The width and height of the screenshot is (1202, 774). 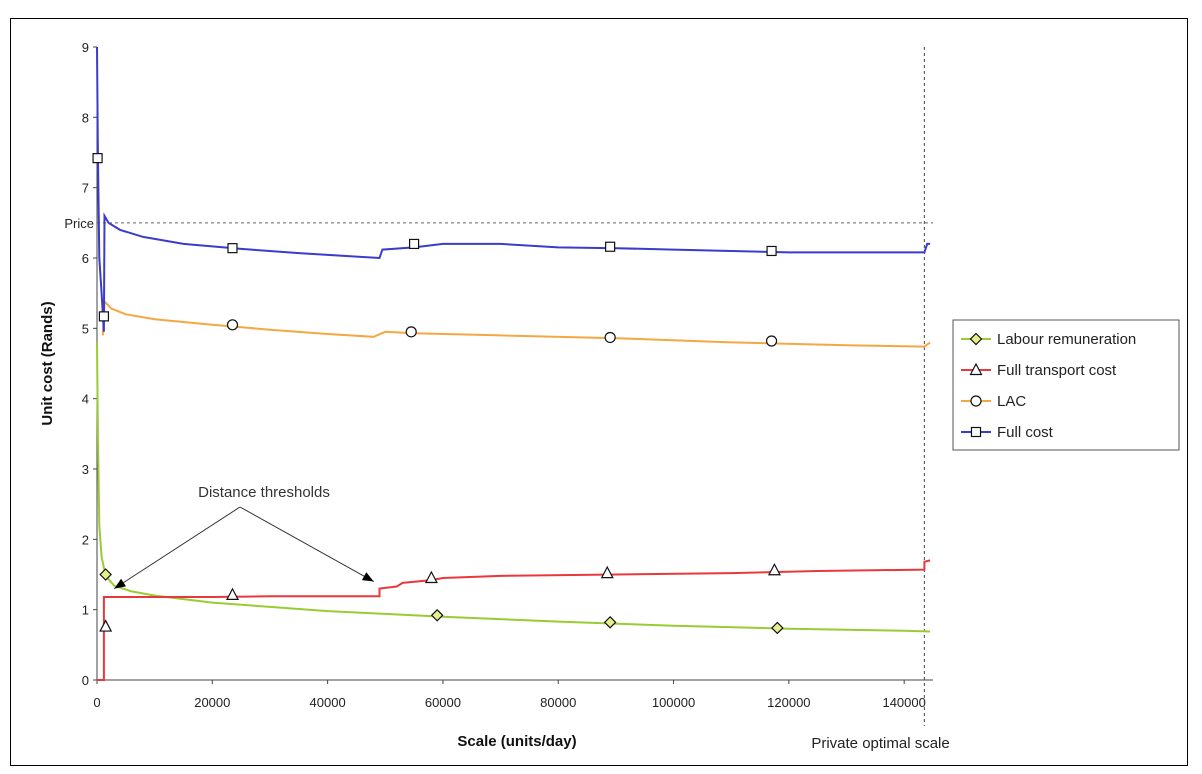 I want to click on y-tick-label: 6, so click(x=85, y=258).